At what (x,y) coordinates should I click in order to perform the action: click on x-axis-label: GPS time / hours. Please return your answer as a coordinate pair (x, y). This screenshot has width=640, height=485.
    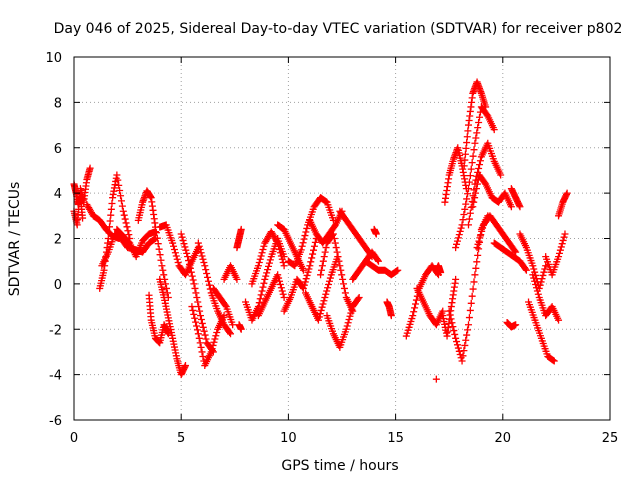
    Looking at the image, I should click on (339, 466).